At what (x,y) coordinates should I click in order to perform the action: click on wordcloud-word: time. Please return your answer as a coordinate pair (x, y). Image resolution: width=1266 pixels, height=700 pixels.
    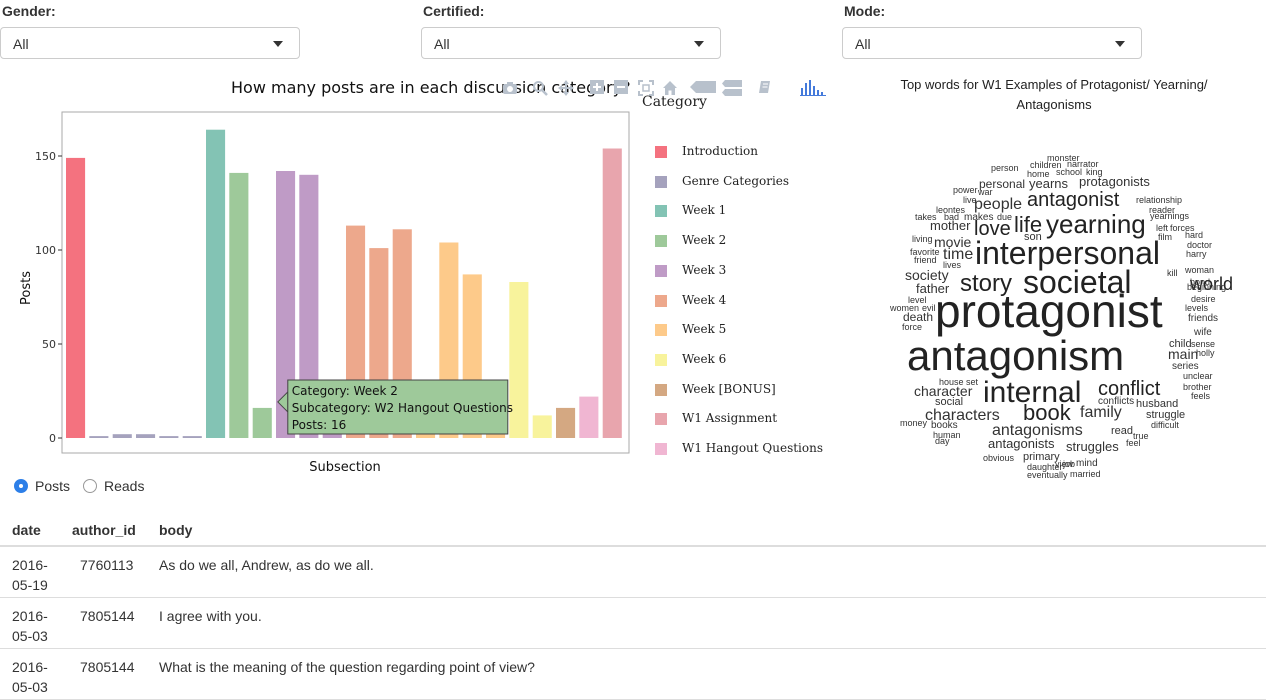
    Looking at the image, I should click on (958, 254).